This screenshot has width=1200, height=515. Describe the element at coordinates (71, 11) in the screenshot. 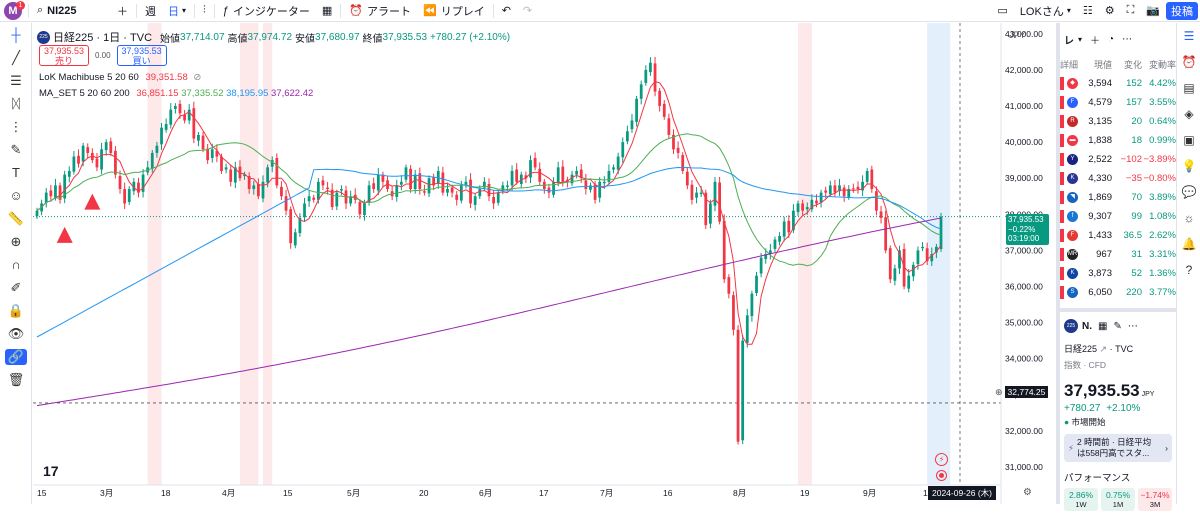

I see `symbol-search: ⌕ NI225` at that location.